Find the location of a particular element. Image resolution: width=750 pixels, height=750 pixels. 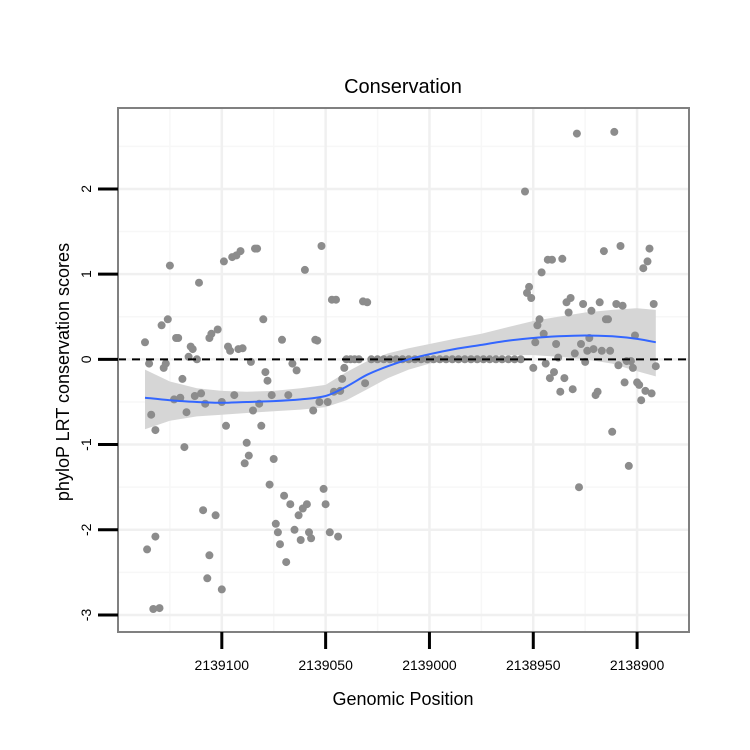

chart-title: Conservation is located at coordinates (403, 87).